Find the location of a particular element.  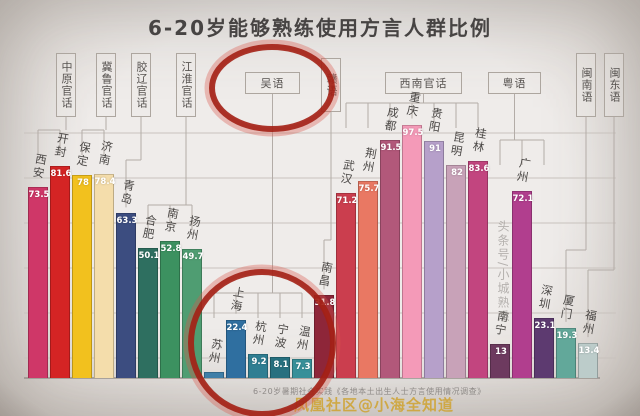

value-label: 91.5 is located at coordinates (391, 148).